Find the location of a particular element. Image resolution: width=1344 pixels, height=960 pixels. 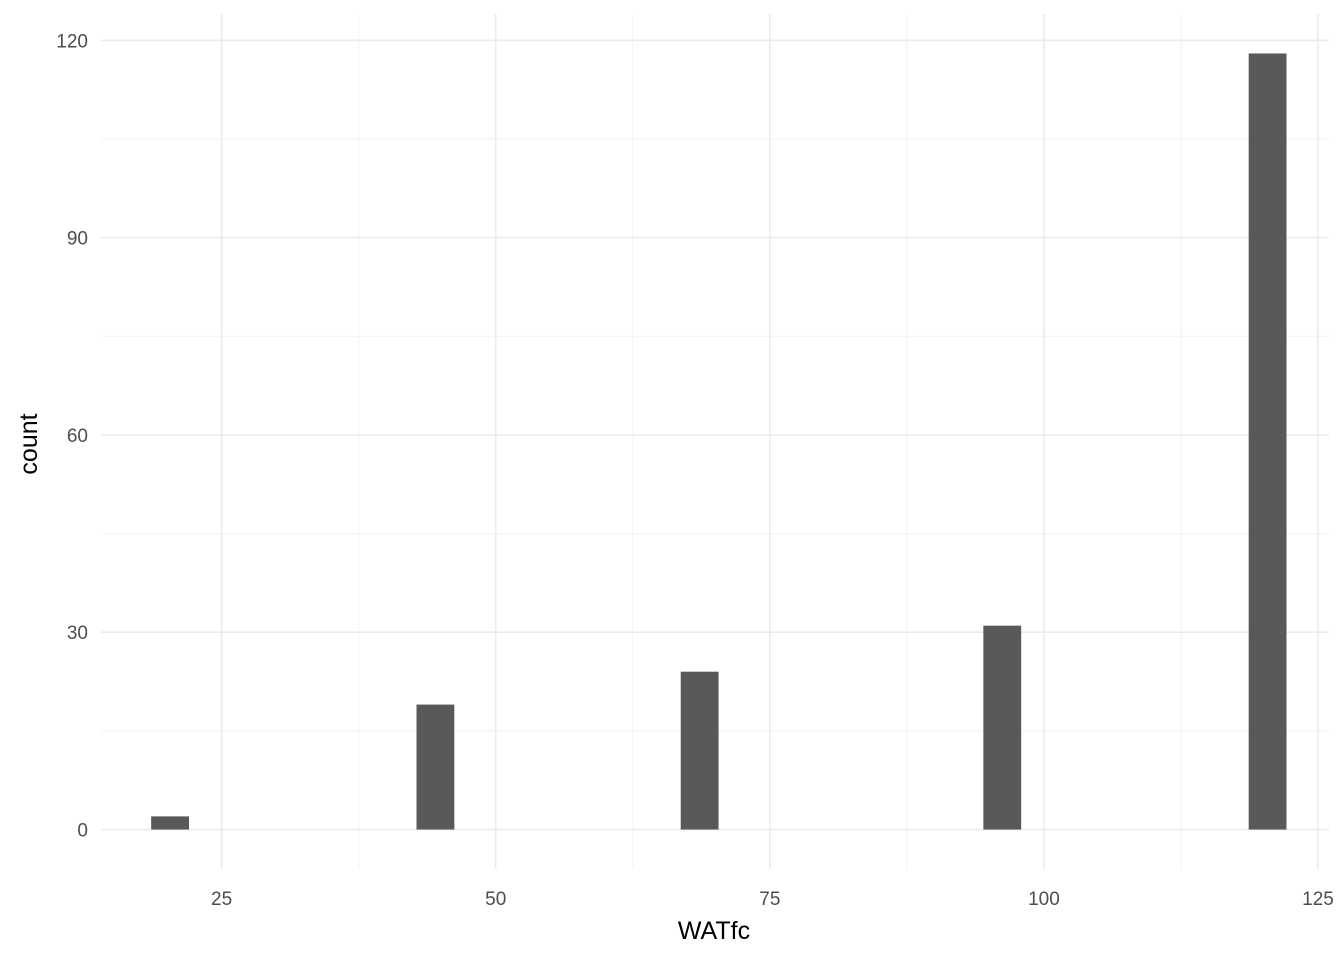

x-tick-label: 125 is located at coordinates (1318, 899).